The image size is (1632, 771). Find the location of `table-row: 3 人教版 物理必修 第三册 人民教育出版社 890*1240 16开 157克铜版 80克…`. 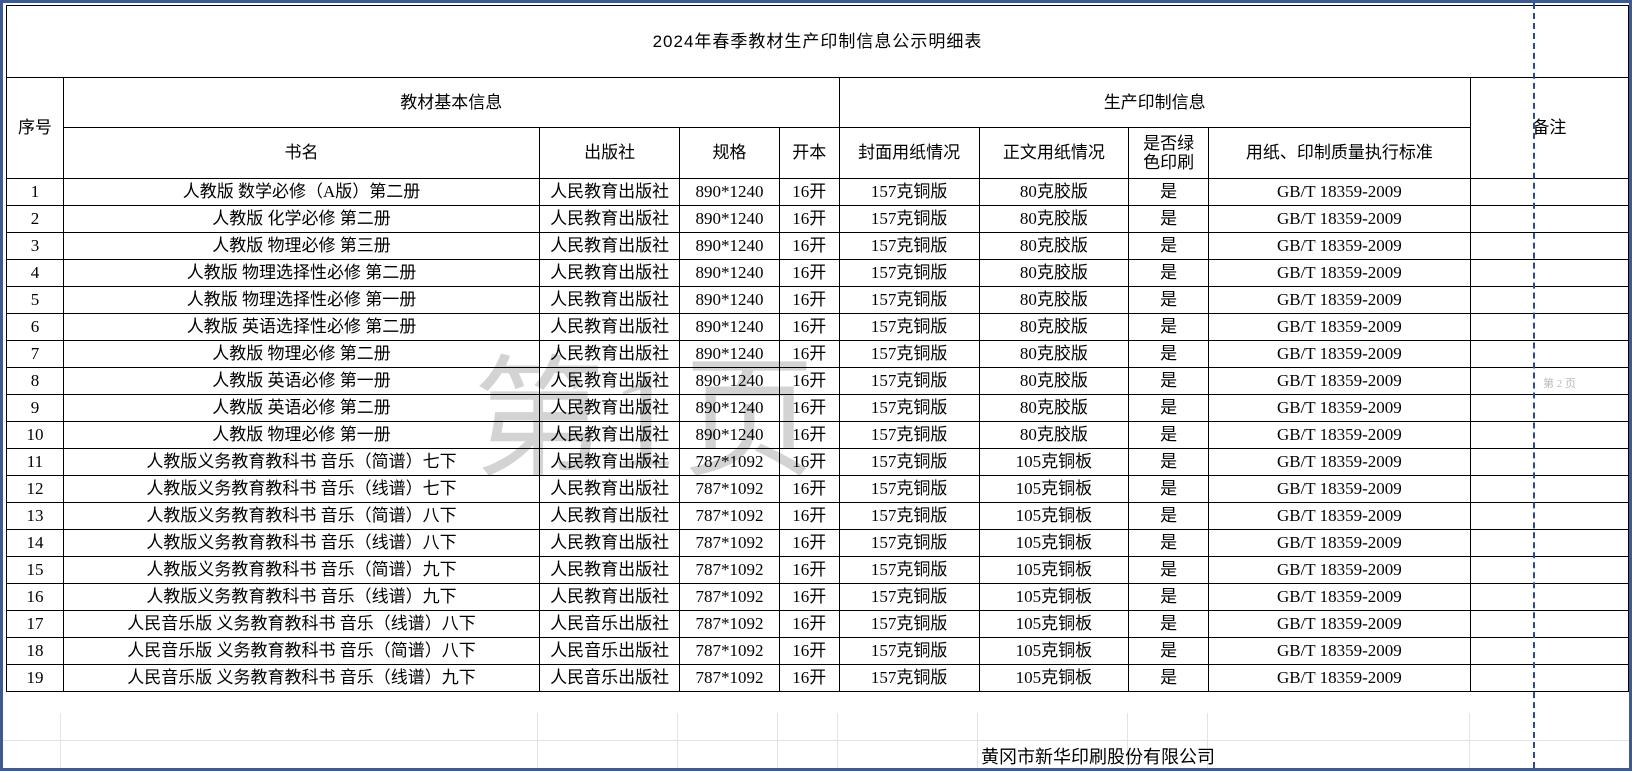

table-row: 3 人教版 物理必修 第三册 人民教育出版社 890*1240 16开 157克铜版 80克… is located at coordinates (817, 246).